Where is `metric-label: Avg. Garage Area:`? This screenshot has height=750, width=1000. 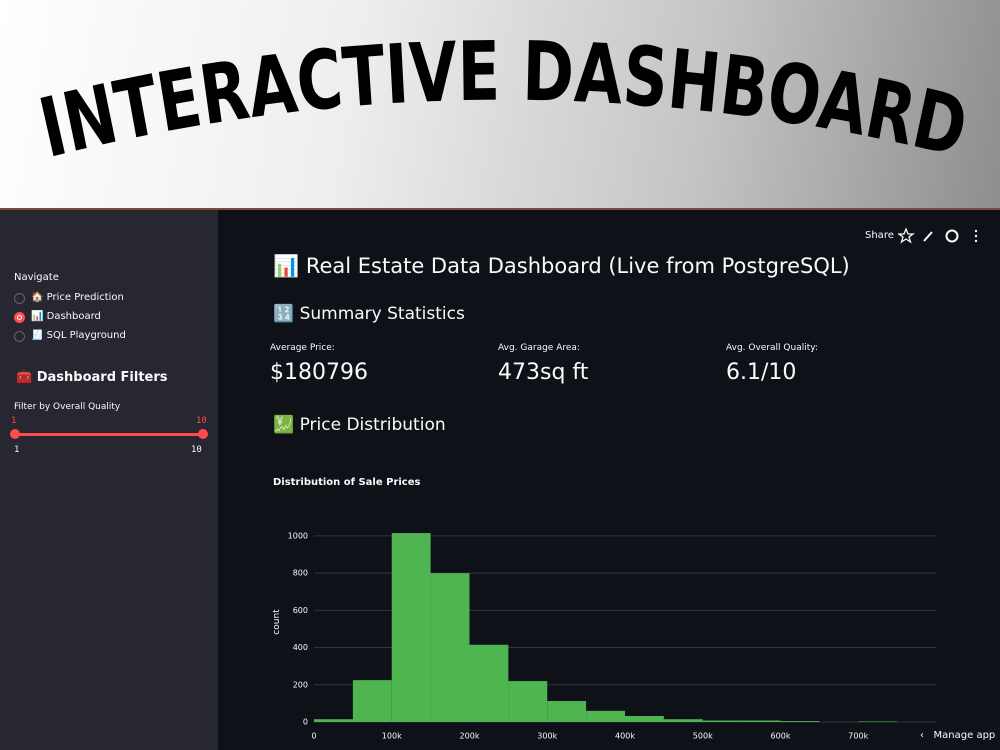 metric-label: Avg. Garage Area: is located at coordinates (539, 348).